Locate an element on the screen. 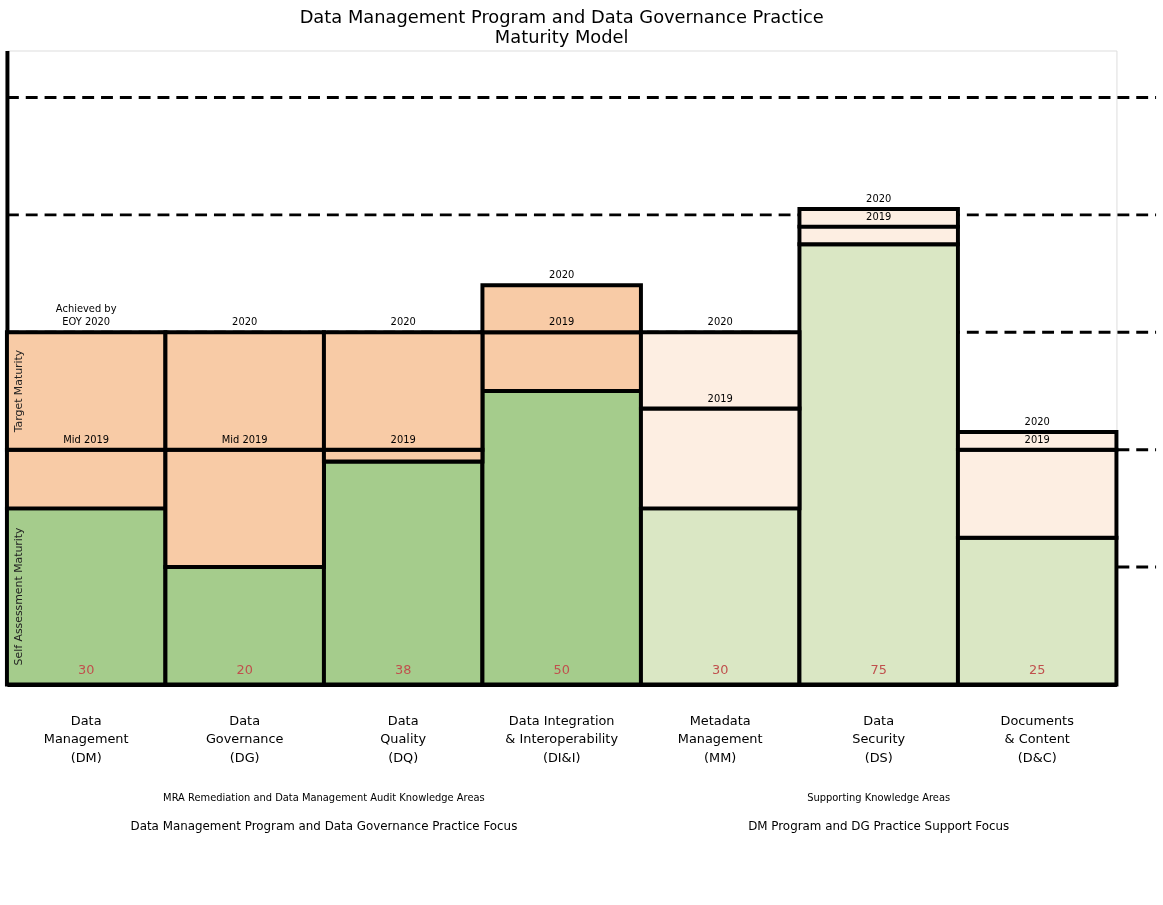  text: MRA Remediation and Data Management Audit Knowledge Areas is located at coordinates (324, 798).